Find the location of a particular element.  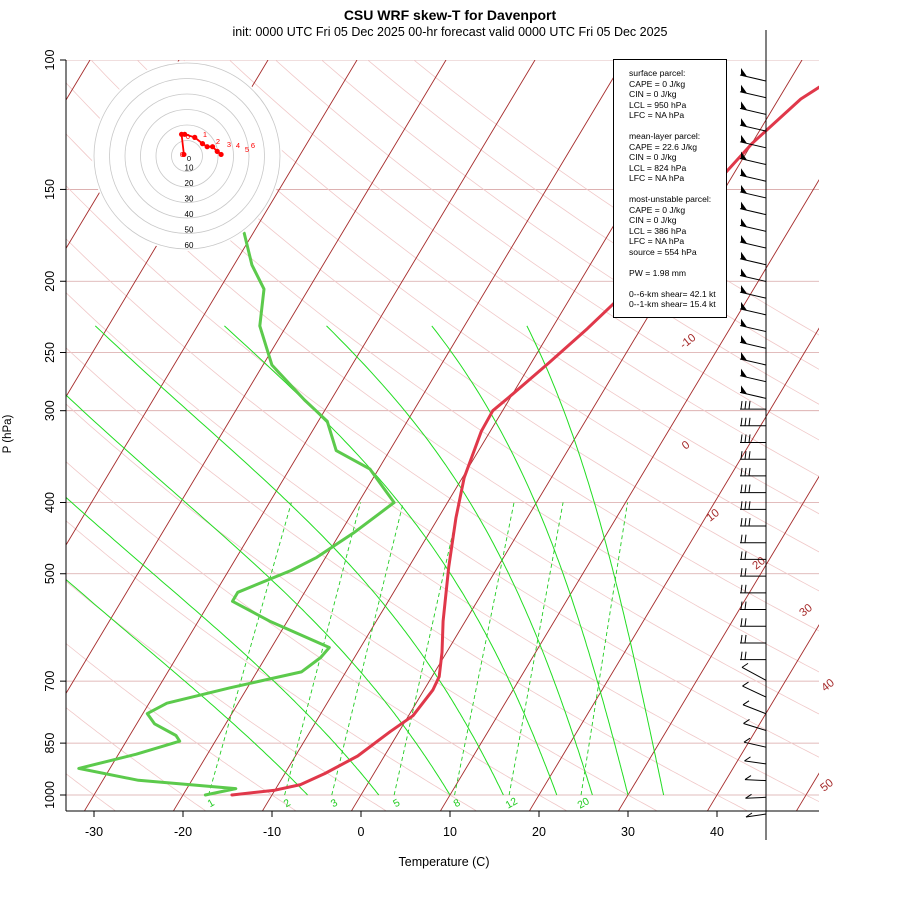

y-tick-label: 200 is located at coordinates (50, 281).